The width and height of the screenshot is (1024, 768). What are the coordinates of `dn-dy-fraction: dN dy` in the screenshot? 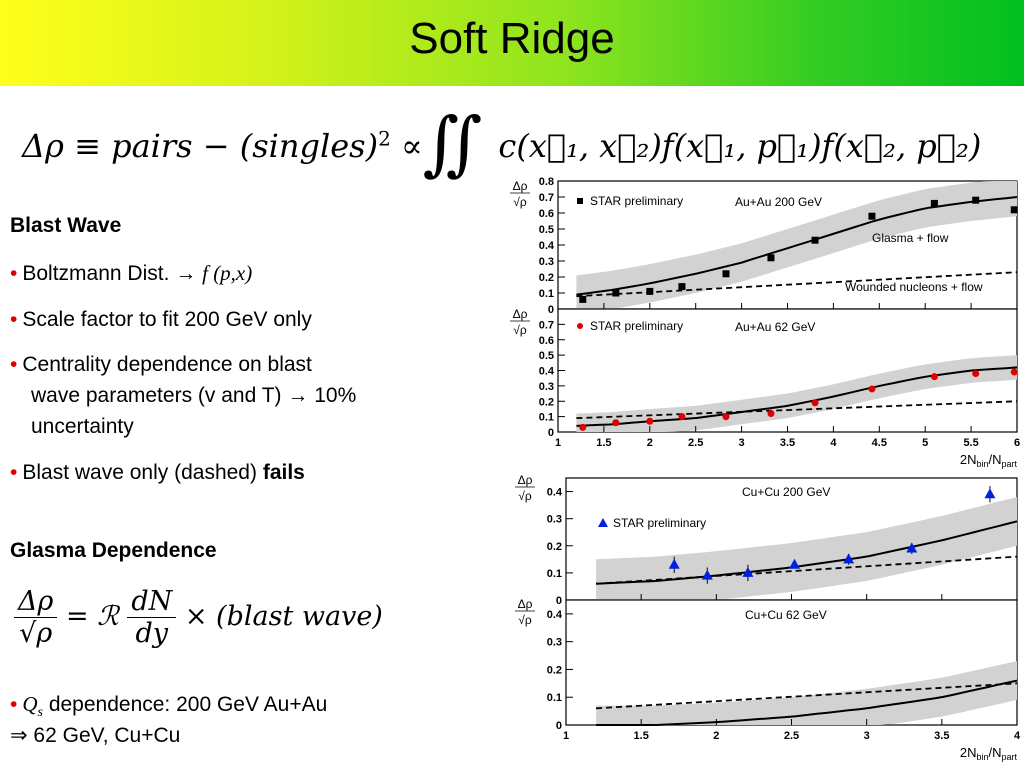 It's located at (152, 617).